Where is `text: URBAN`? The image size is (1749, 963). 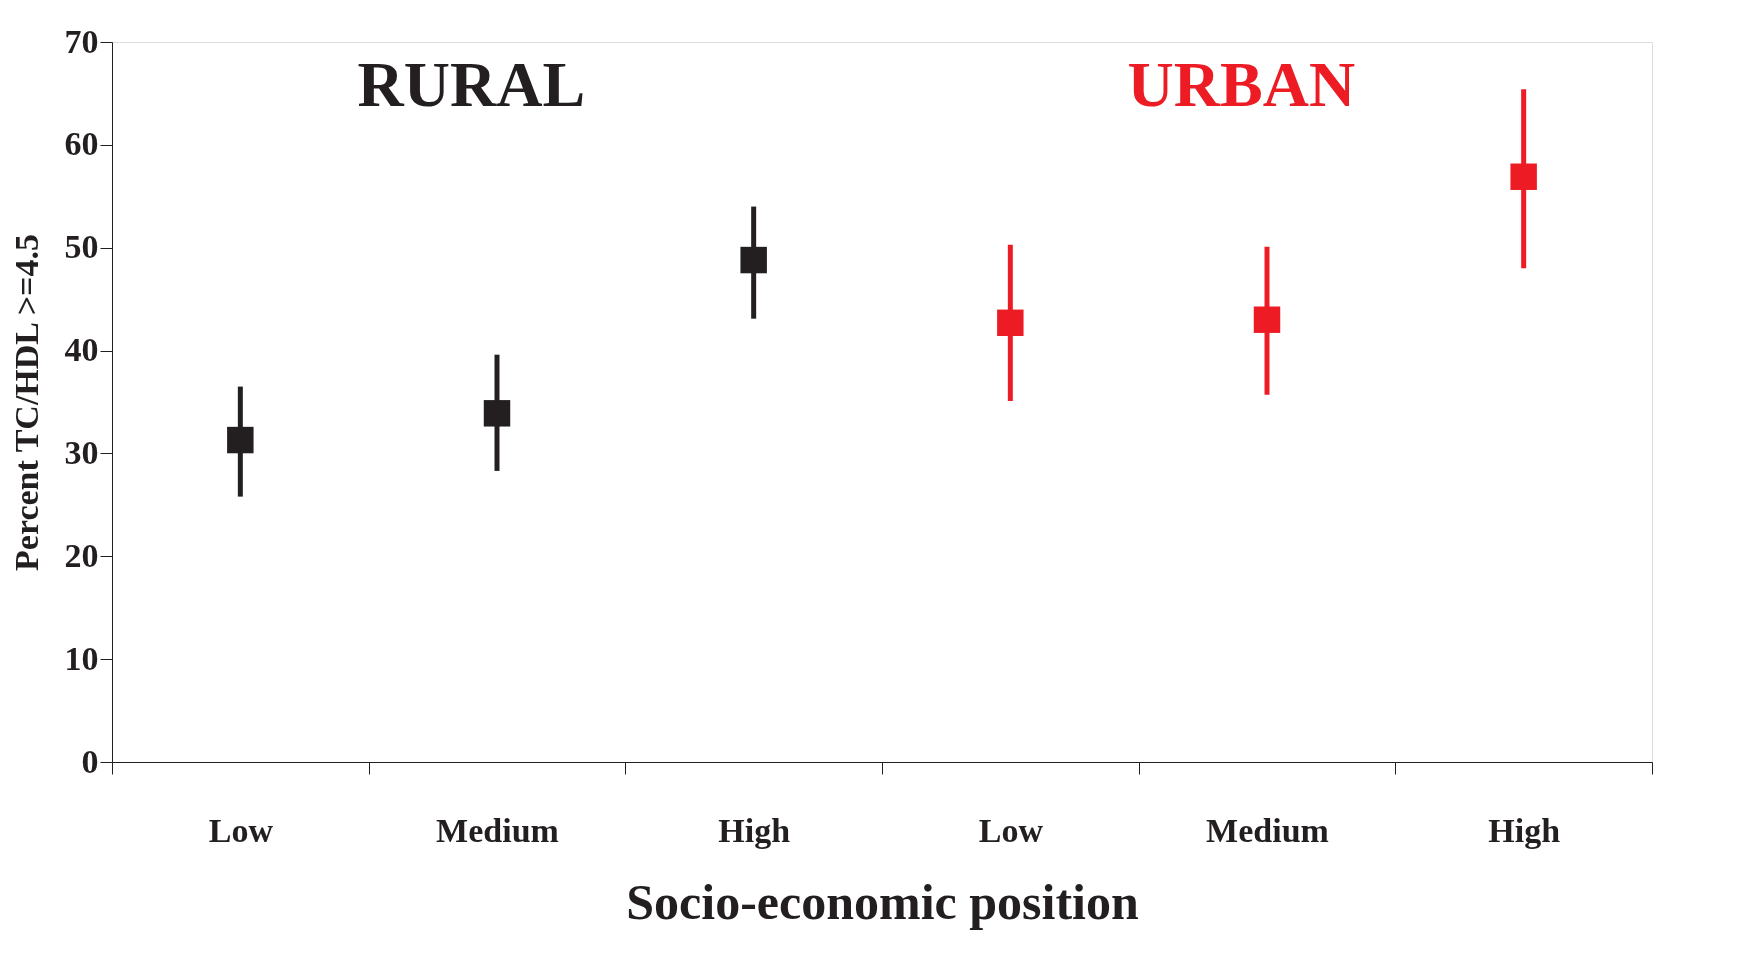
text: URBAN is located at coordinates (1241, 84).